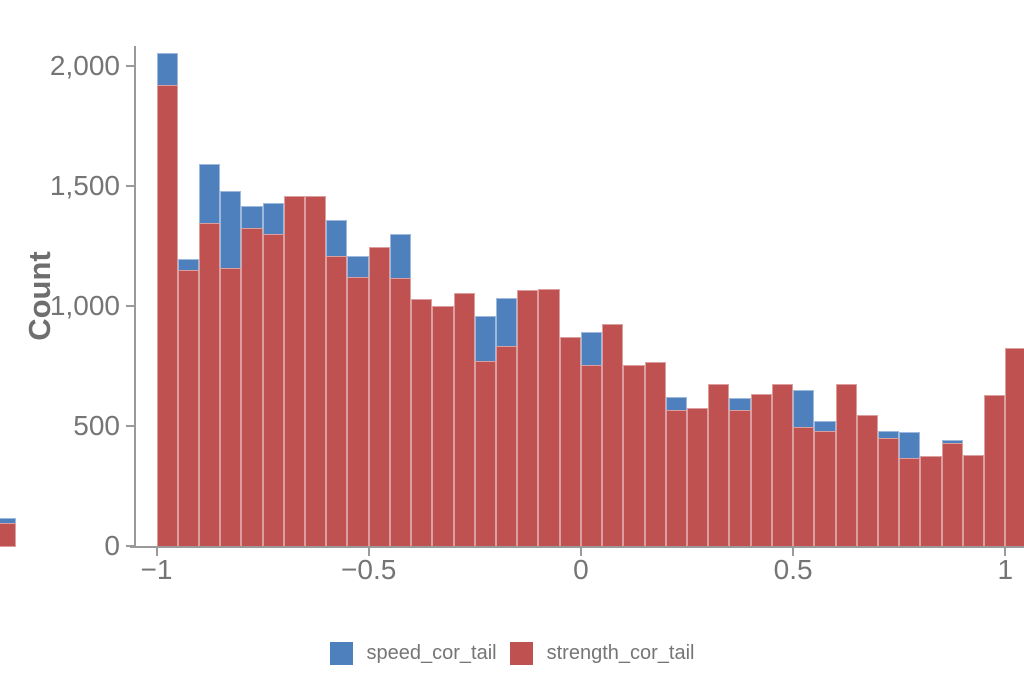  What do you see at coordinates (581, 569) in the screenshot?
I see `x-axis-tick-label: 0` at bounding box center [581, 569].